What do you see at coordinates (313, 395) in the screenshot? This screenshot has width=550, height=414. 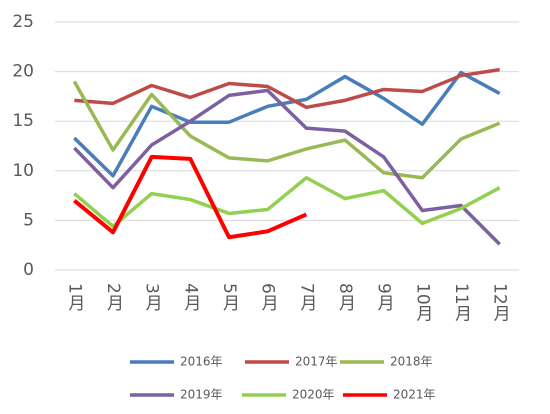 I see `legend-label: 2020年` at bounding box center [313, 395].